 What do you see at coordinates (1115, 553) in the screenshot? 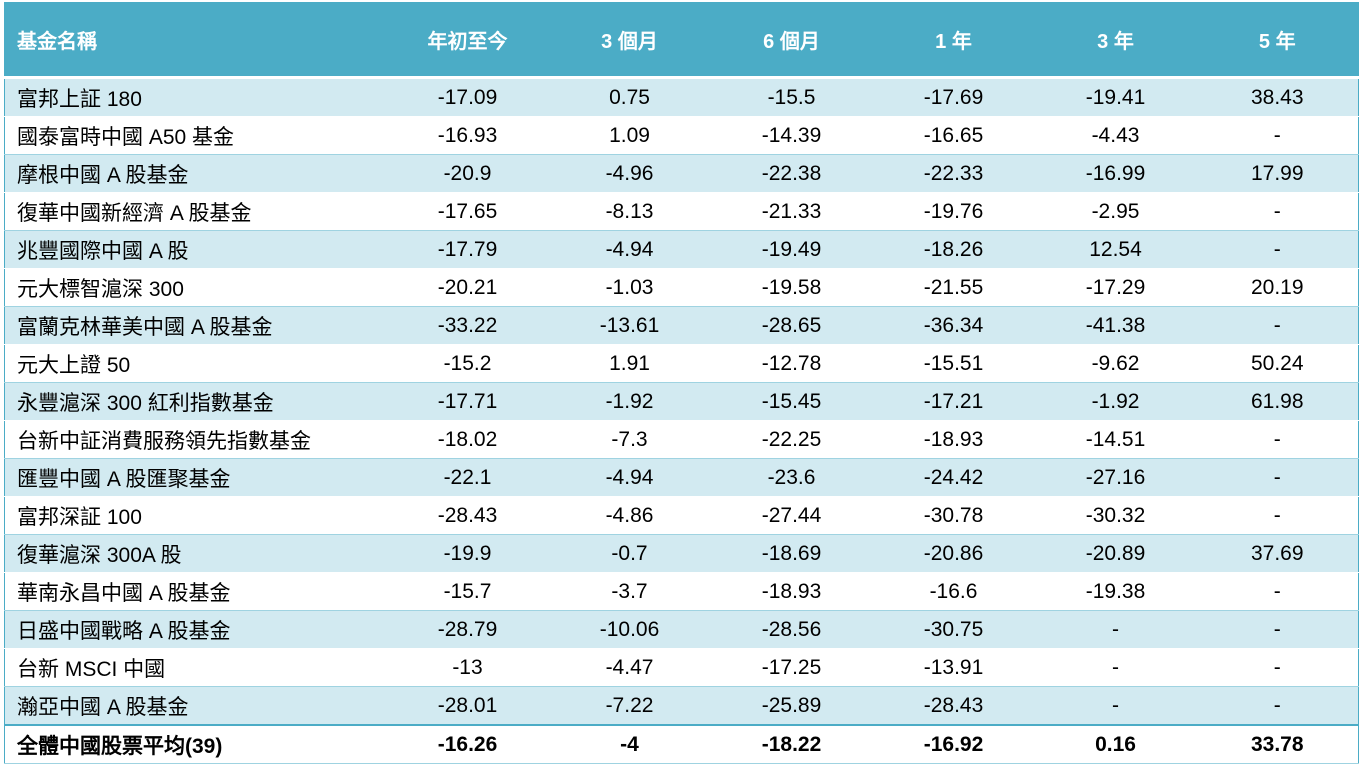
I see `cell-3-year: -20.89` at bounding box center [1115, 553].